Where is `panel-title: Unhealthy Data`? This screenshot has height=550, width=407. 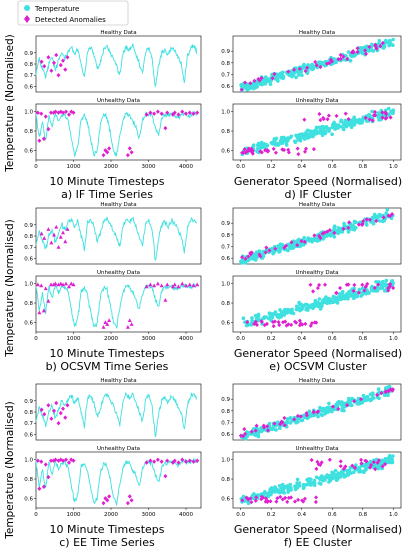 panel-title: Unhealthy Data is located at coordinates (118, 449).